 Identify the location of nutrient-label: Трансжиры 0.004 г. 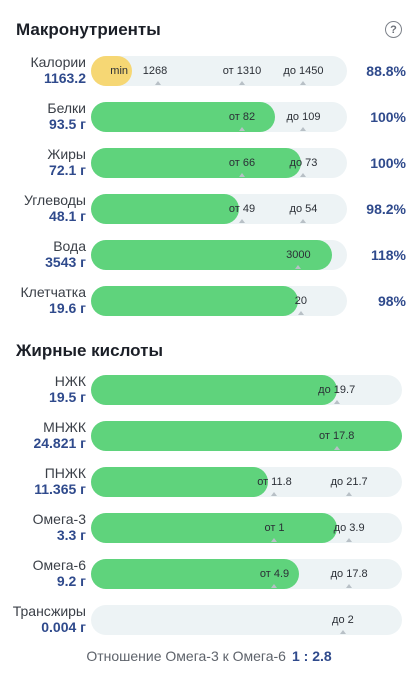
(49, 619).